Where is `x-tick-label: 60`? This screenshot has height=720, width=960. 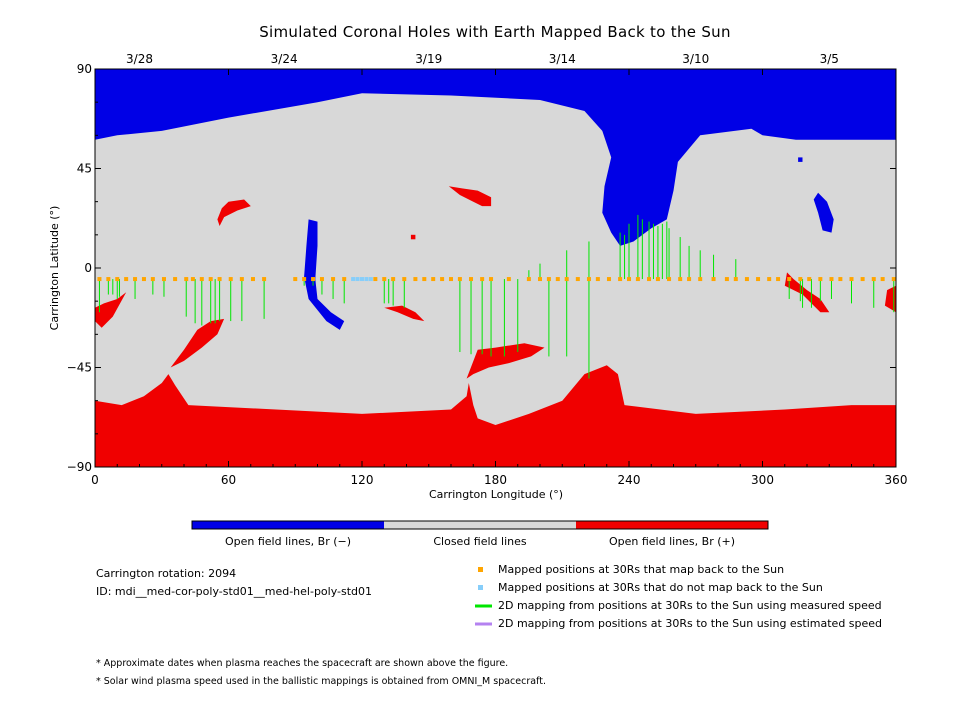 x-tick-label: 60 is located at coordinates (228, 480).